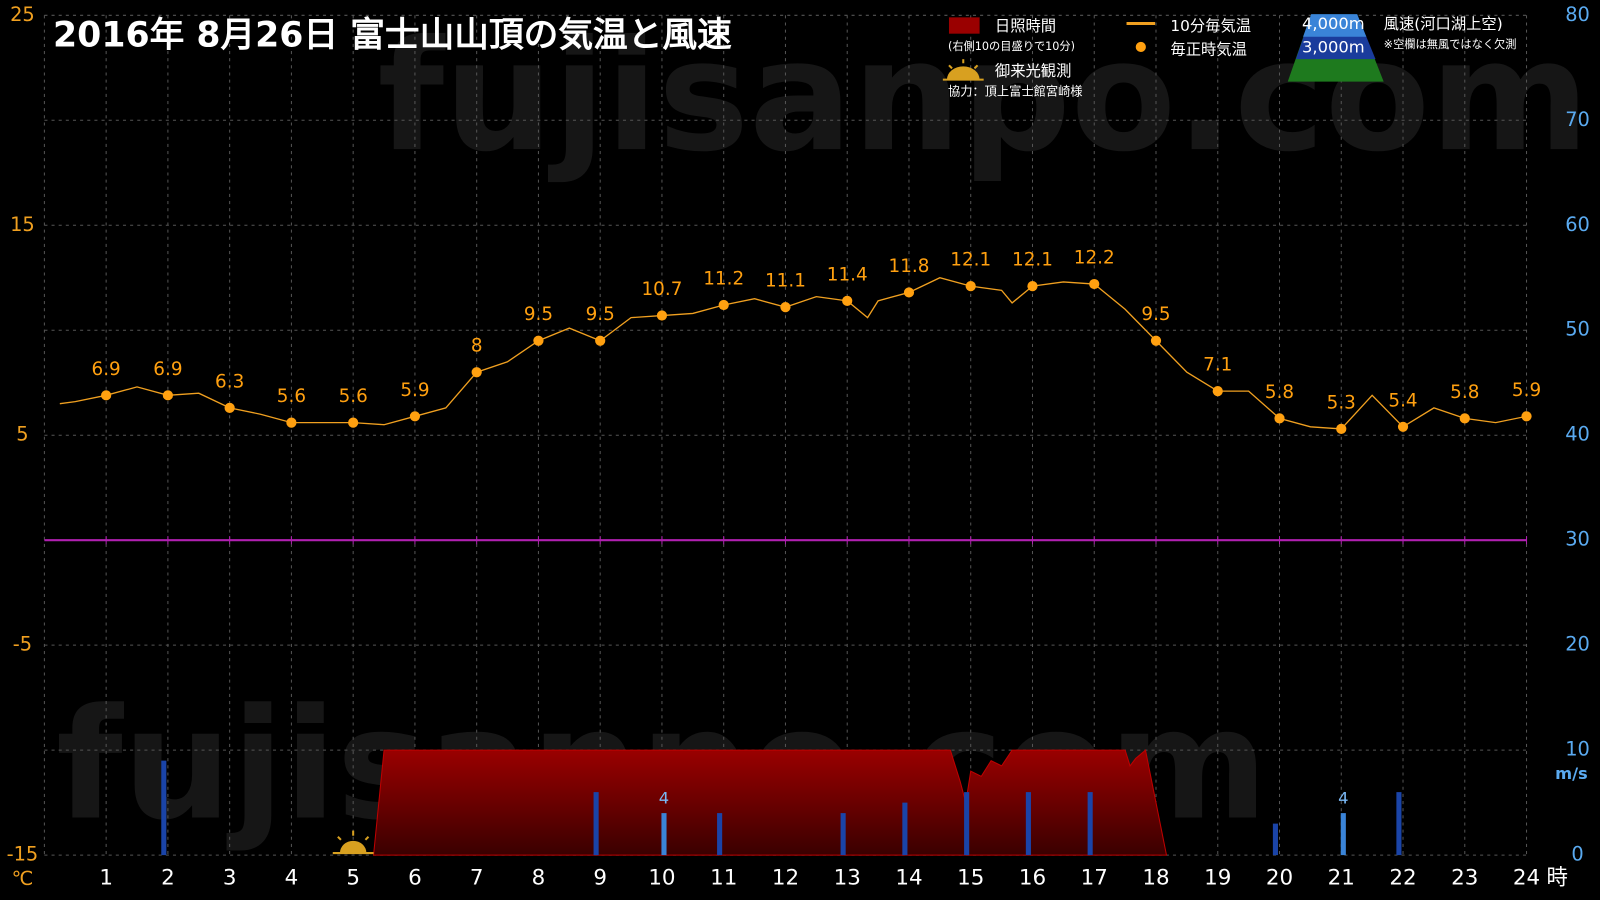 The width and height of the screenshot is (1600, 900). What do you see at coordinates (1011, 46) in the screenshot?
I see `legend-note: (右側10の目盛りで10分)` at bounding box center [1011, 46].